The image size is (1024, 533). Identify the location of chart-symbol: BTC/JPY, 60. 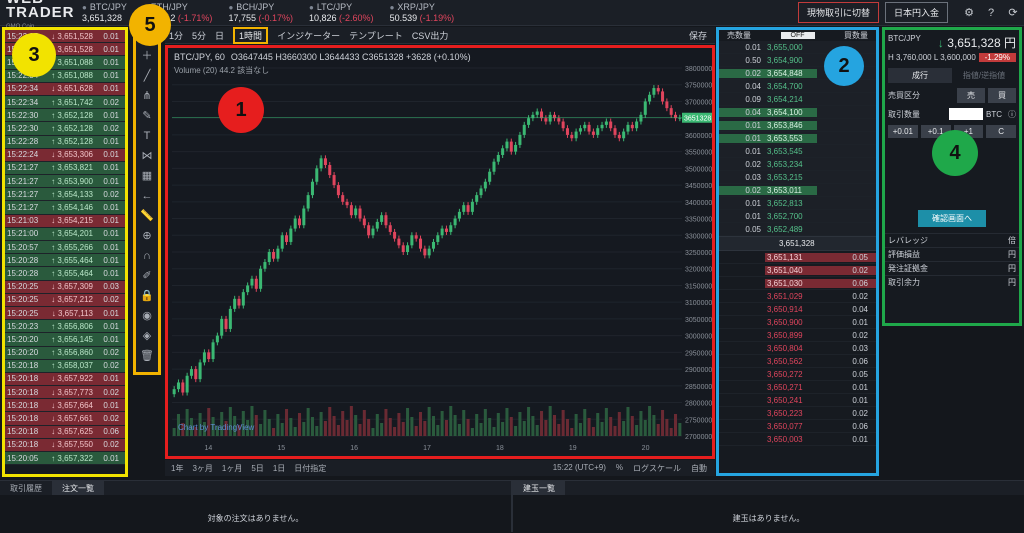
(199, 57).